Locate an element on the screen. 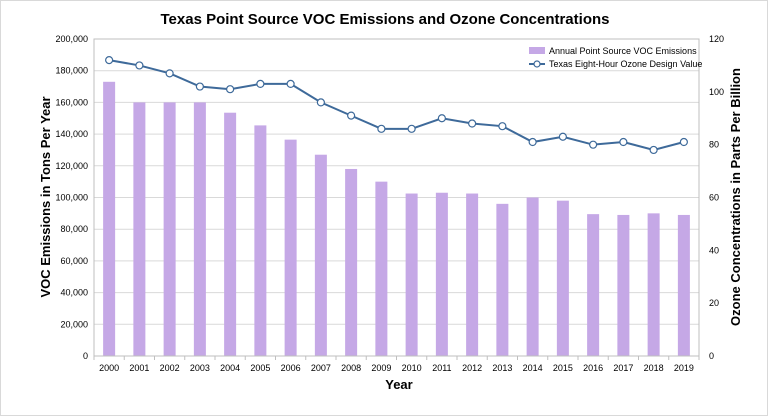 This screenshot has width=768, height=417. x-tick-label: 2008 is located at coordinates (351, 368).